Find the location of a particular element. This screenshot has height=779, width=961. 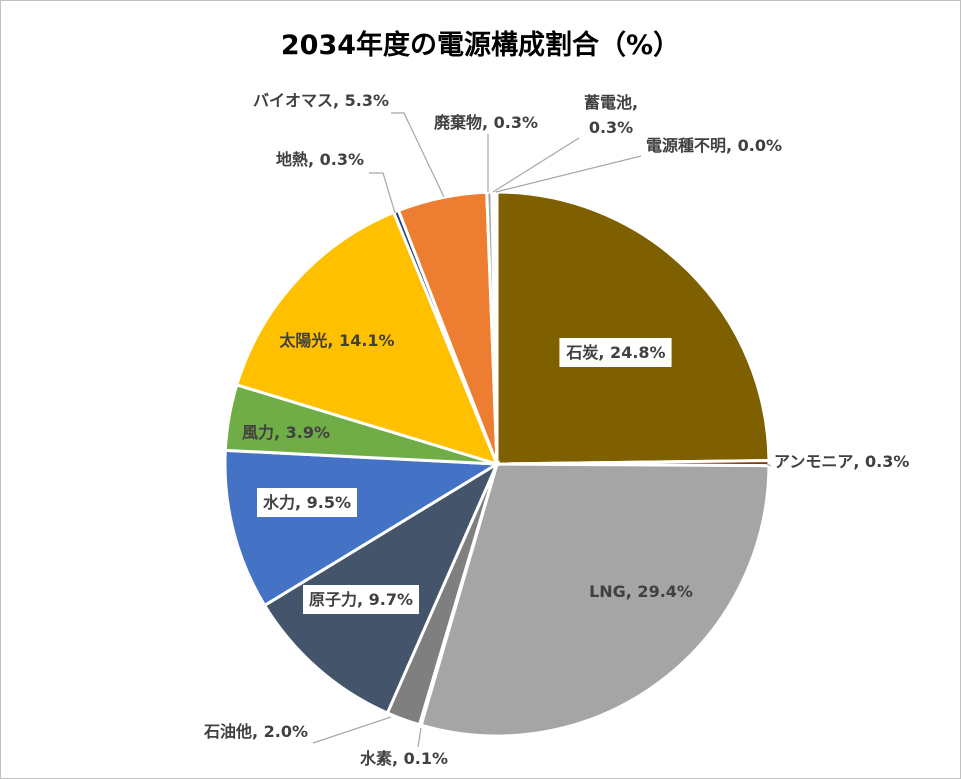

data-label-1: 石炭, 24.8% is located at coordinates (615, 352).